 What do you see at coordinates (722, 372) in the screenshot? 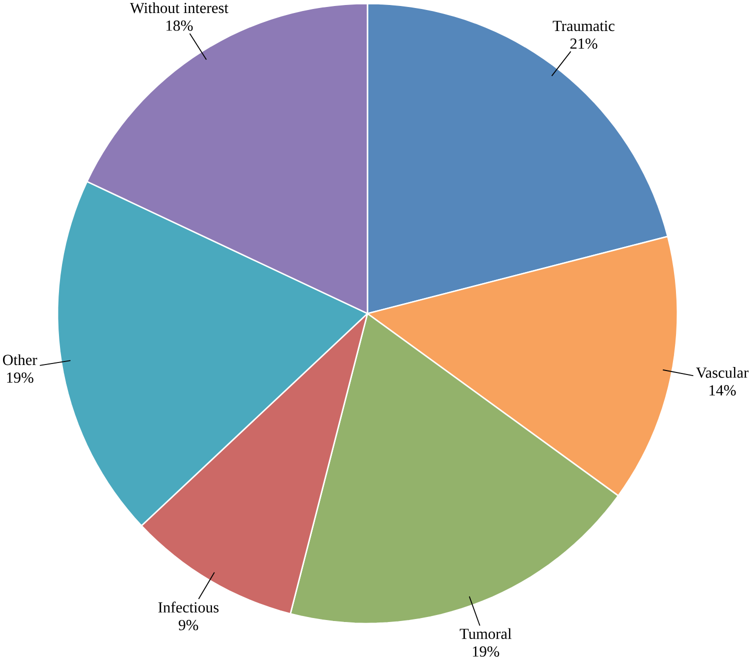
I see `slice-label: Vascular` at bounding box center [722, 372].